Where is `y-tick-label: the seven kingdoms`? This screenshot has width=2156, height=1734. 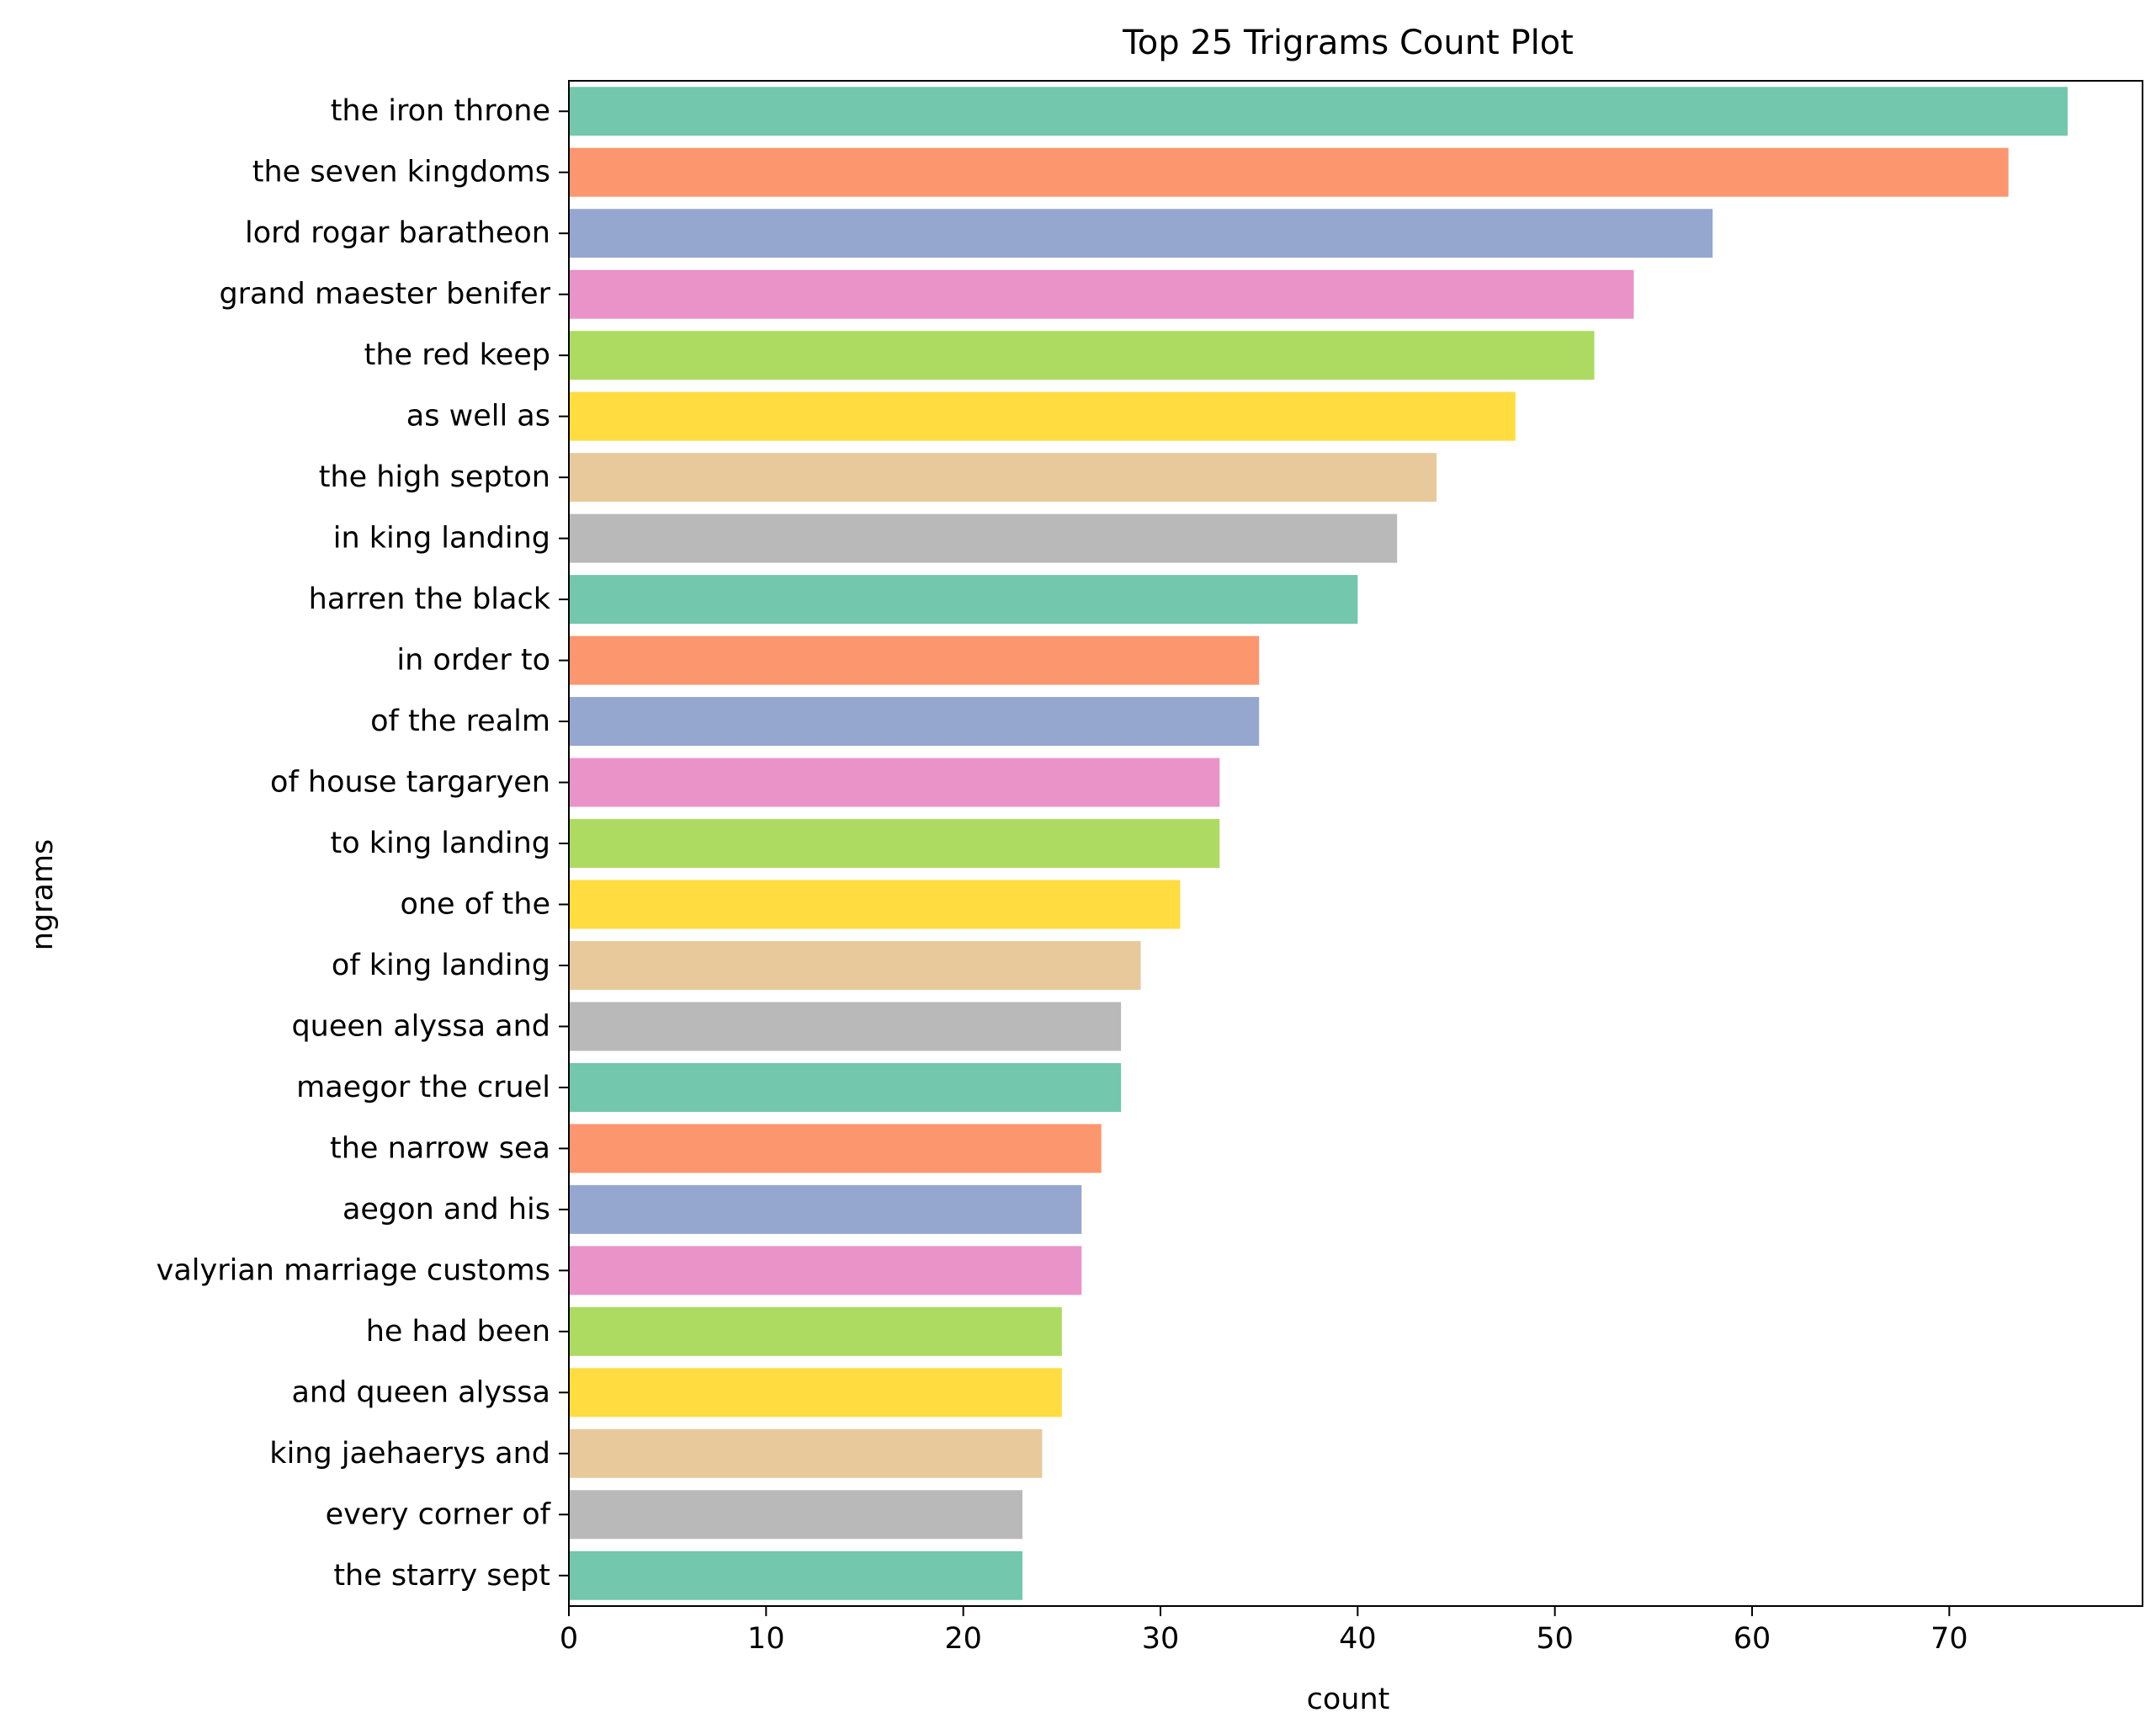
y-tick-label: the seven kingdoms is located at coordinates (401, 172).